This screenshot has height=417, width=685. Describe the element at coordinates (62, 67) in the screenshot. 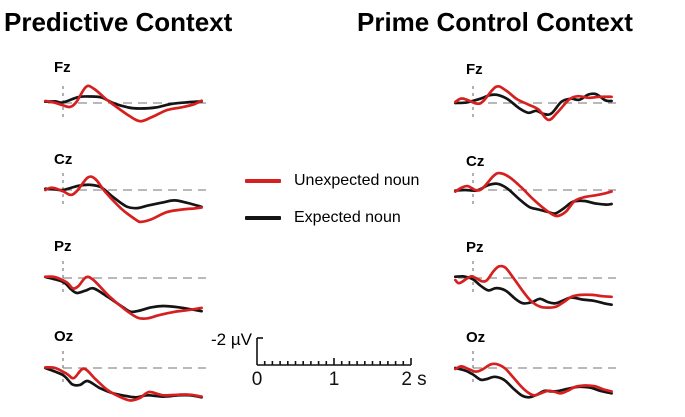

I see `electrode-label-left-fz: Fz` at that location.